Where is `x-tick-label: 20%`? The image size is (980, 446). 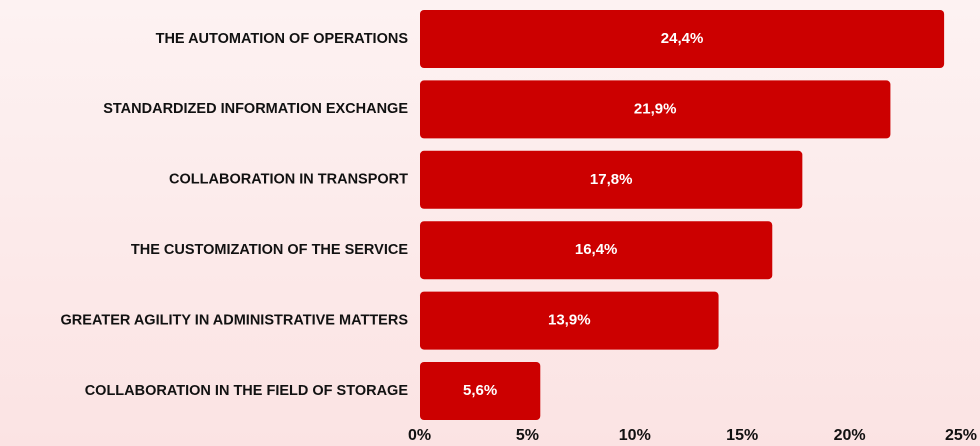
x-tick-label: 20% is located at coordinates (850, 435).